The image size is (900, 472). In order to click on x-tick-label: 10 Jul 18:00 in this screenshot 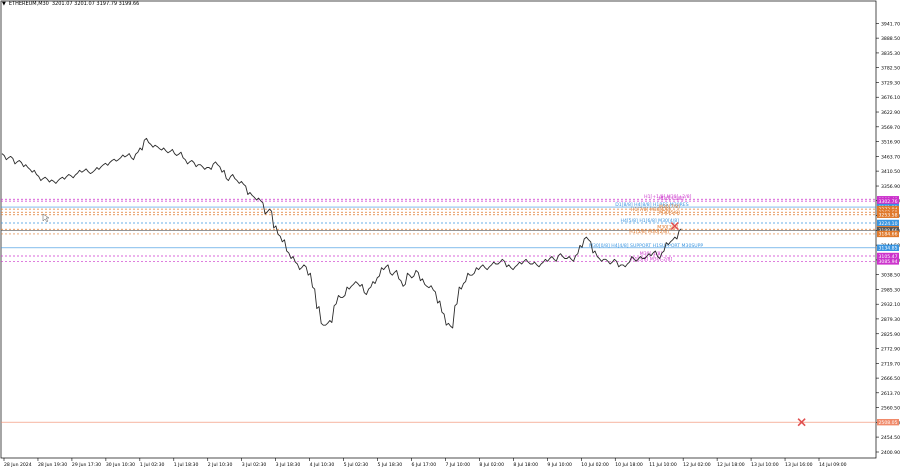, I will do `click(629, 465)`.